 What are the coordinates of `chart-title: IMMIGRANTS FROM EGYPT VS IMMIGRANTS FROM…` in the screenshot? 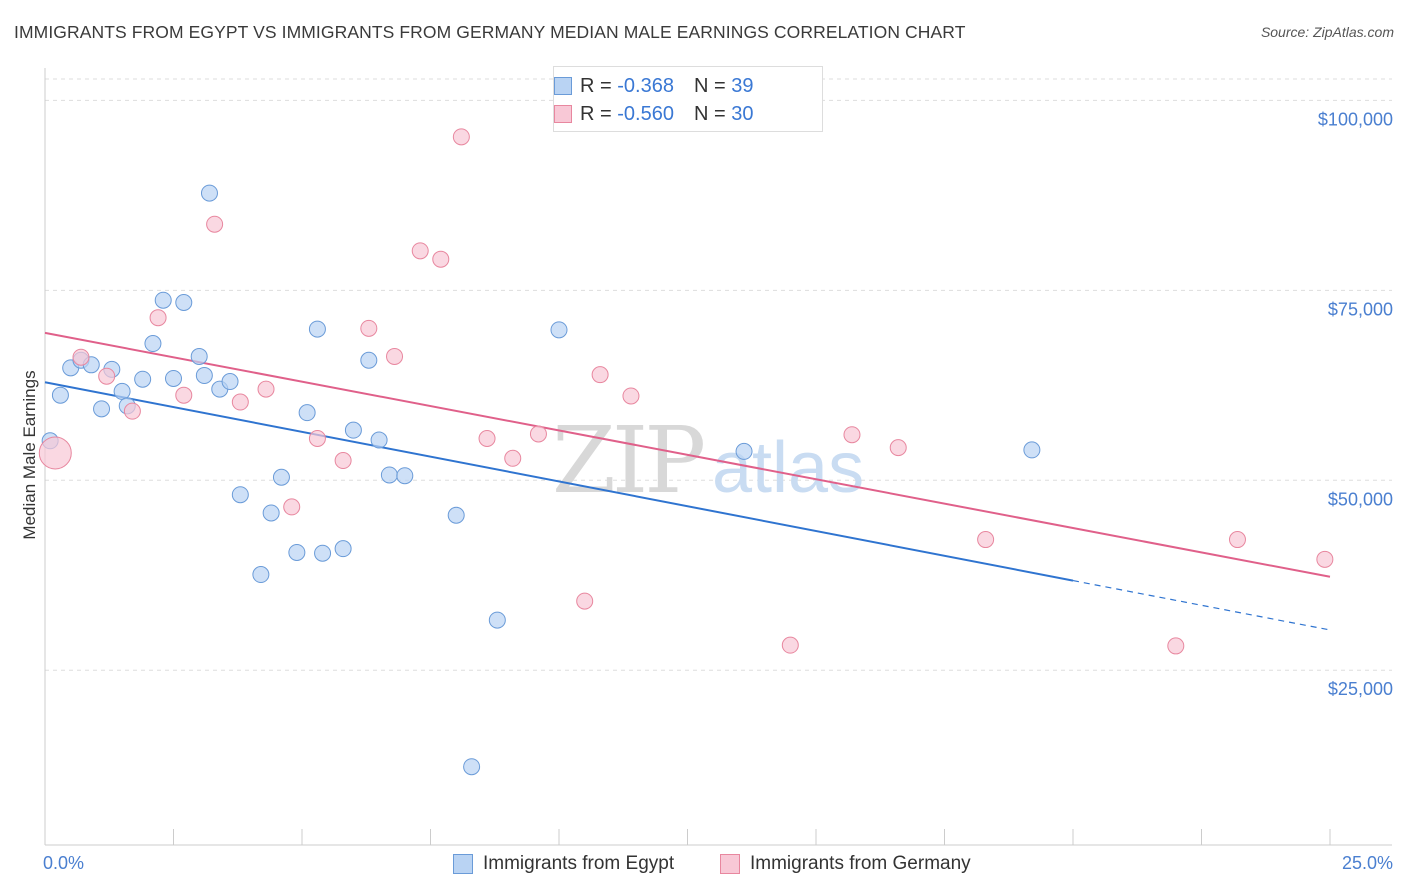 It's located at (490, 32).